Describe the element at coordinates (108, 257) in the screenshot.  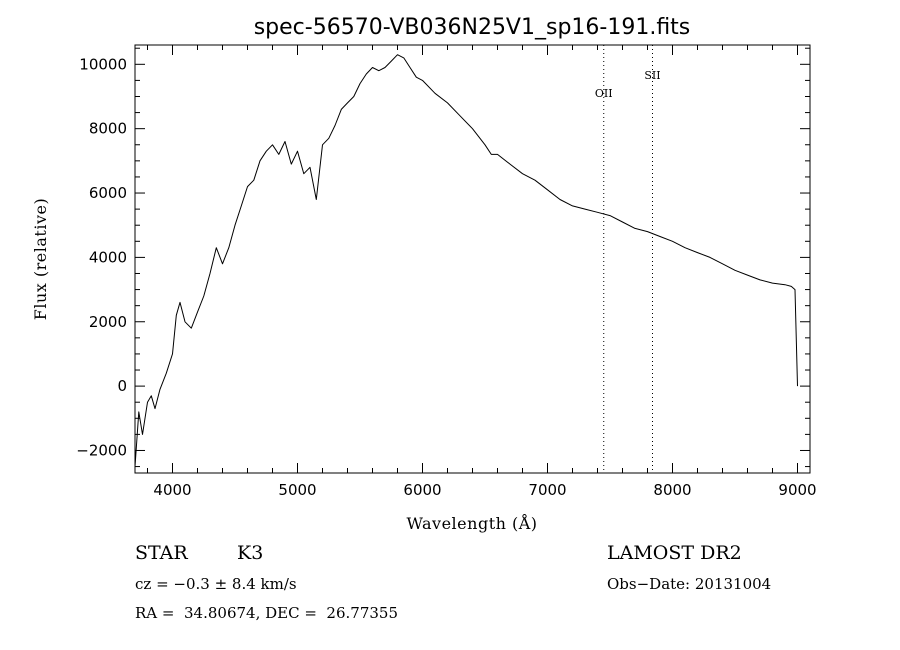
I see `y-tick-label: 4000` at that location.